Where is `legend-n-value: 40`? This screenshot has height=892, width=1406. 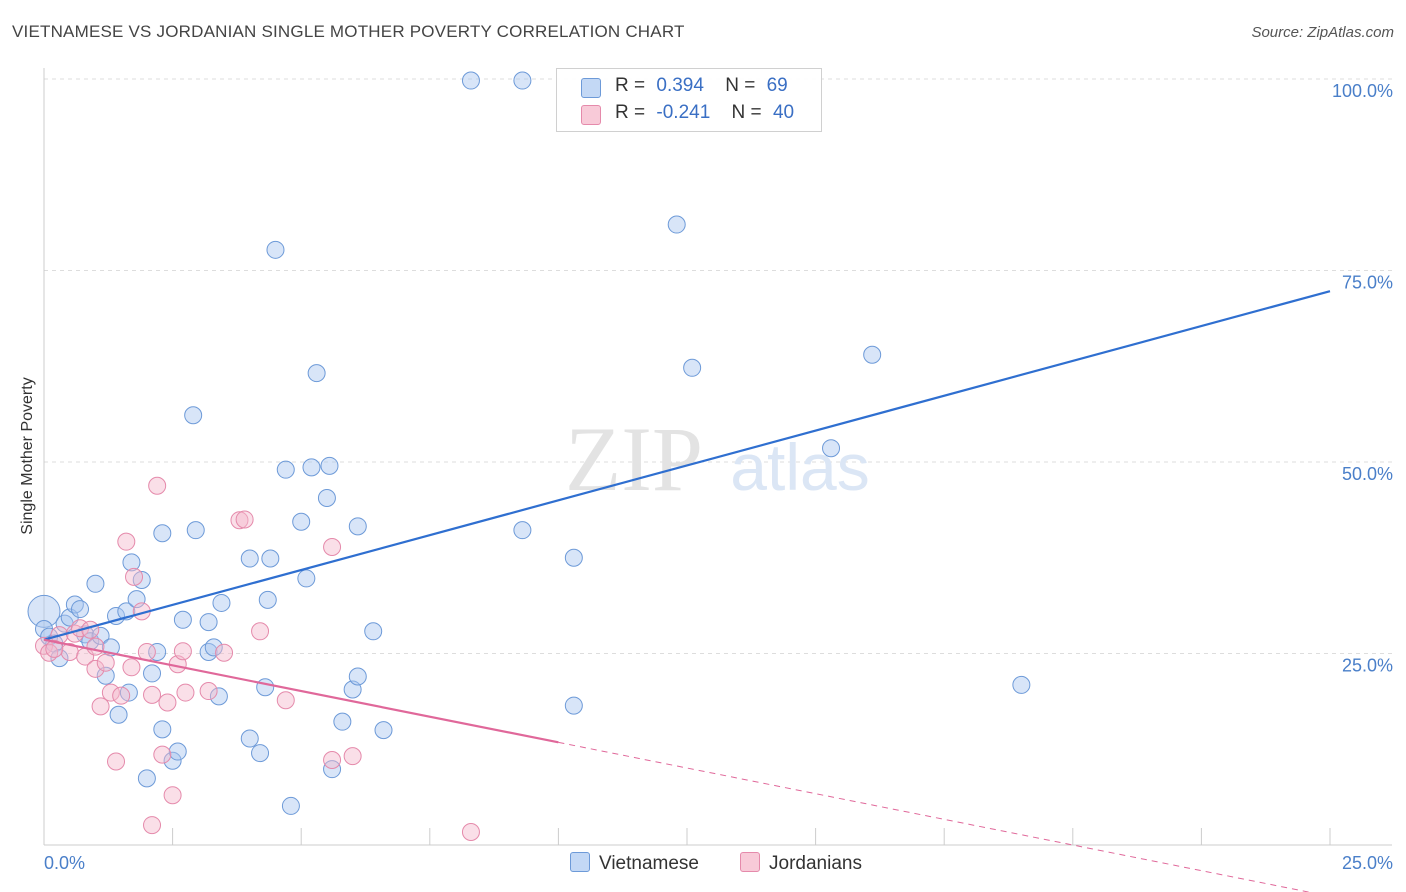 legend-n-value: 40 is located at coordinates (783, 112).